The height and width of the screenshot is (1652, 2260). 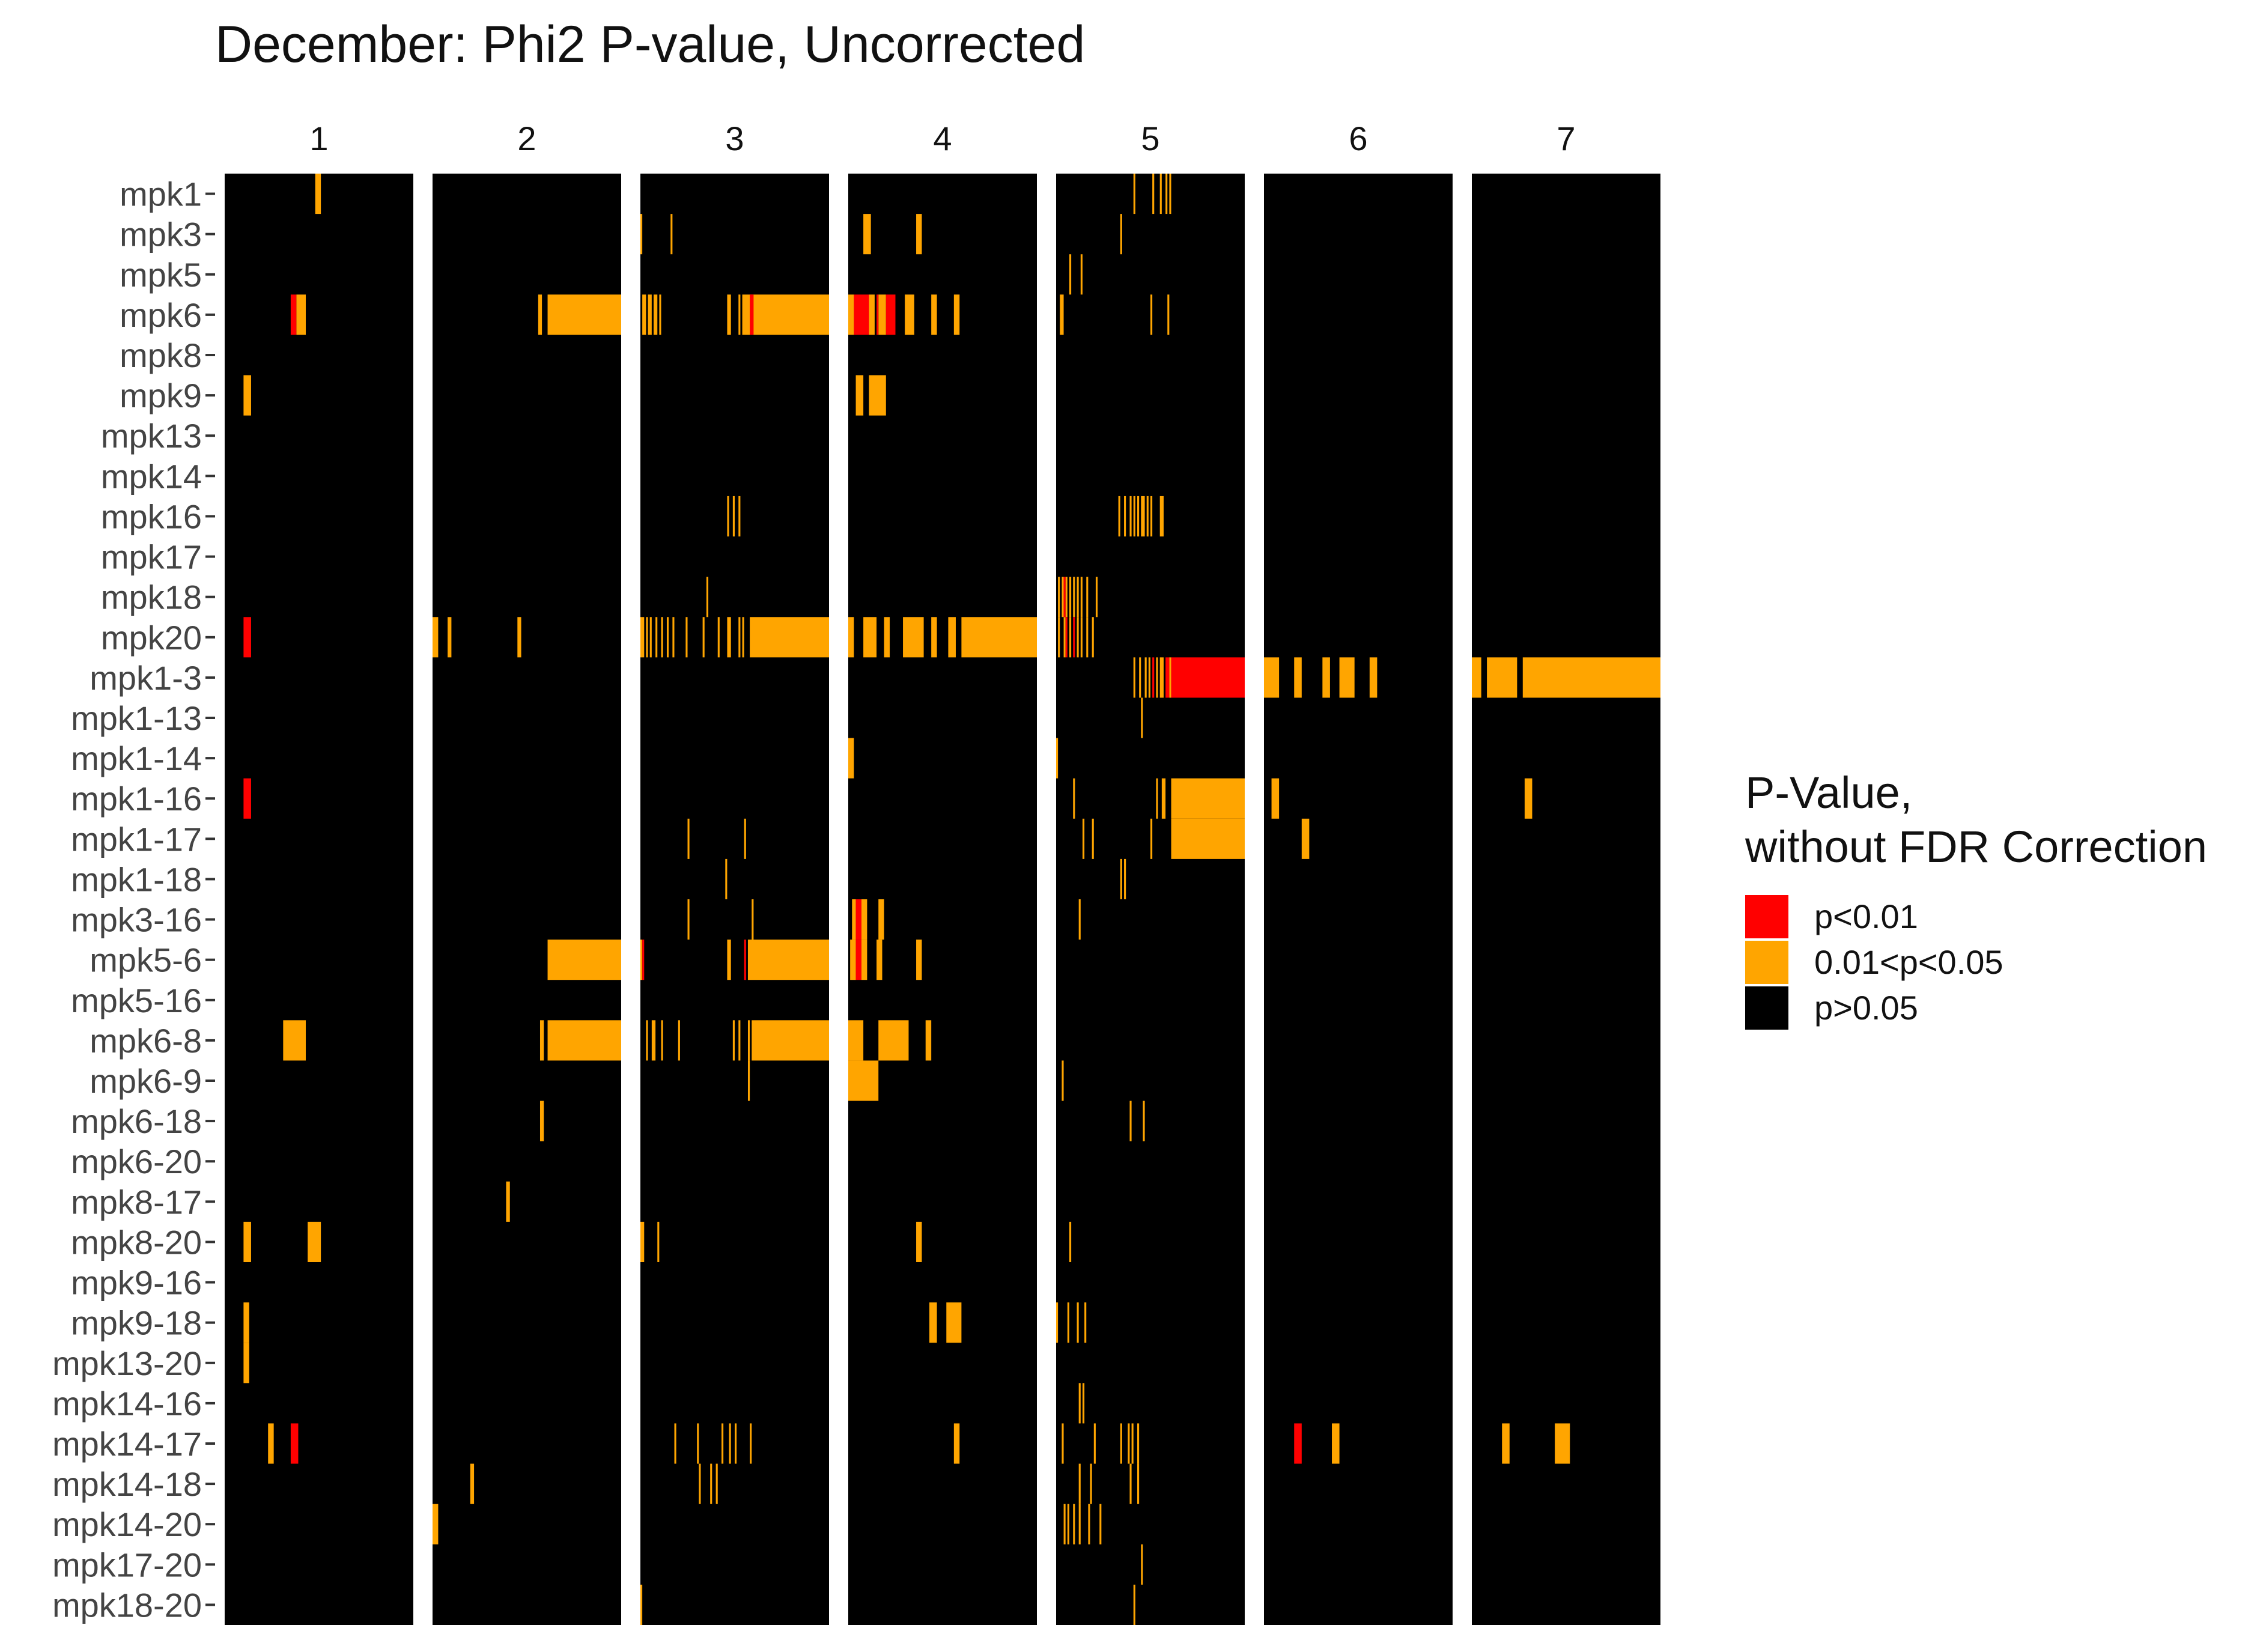 What do you see at coordinates (161, 194) in the screenshot?
I see `y-tick-label: mpk1` at bounding box center [161, 194].